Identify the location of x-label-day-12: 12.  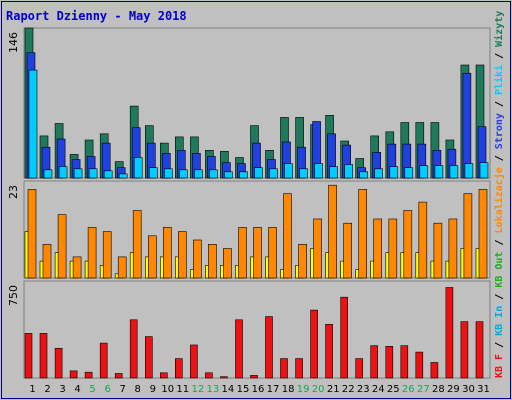
(198, 389).